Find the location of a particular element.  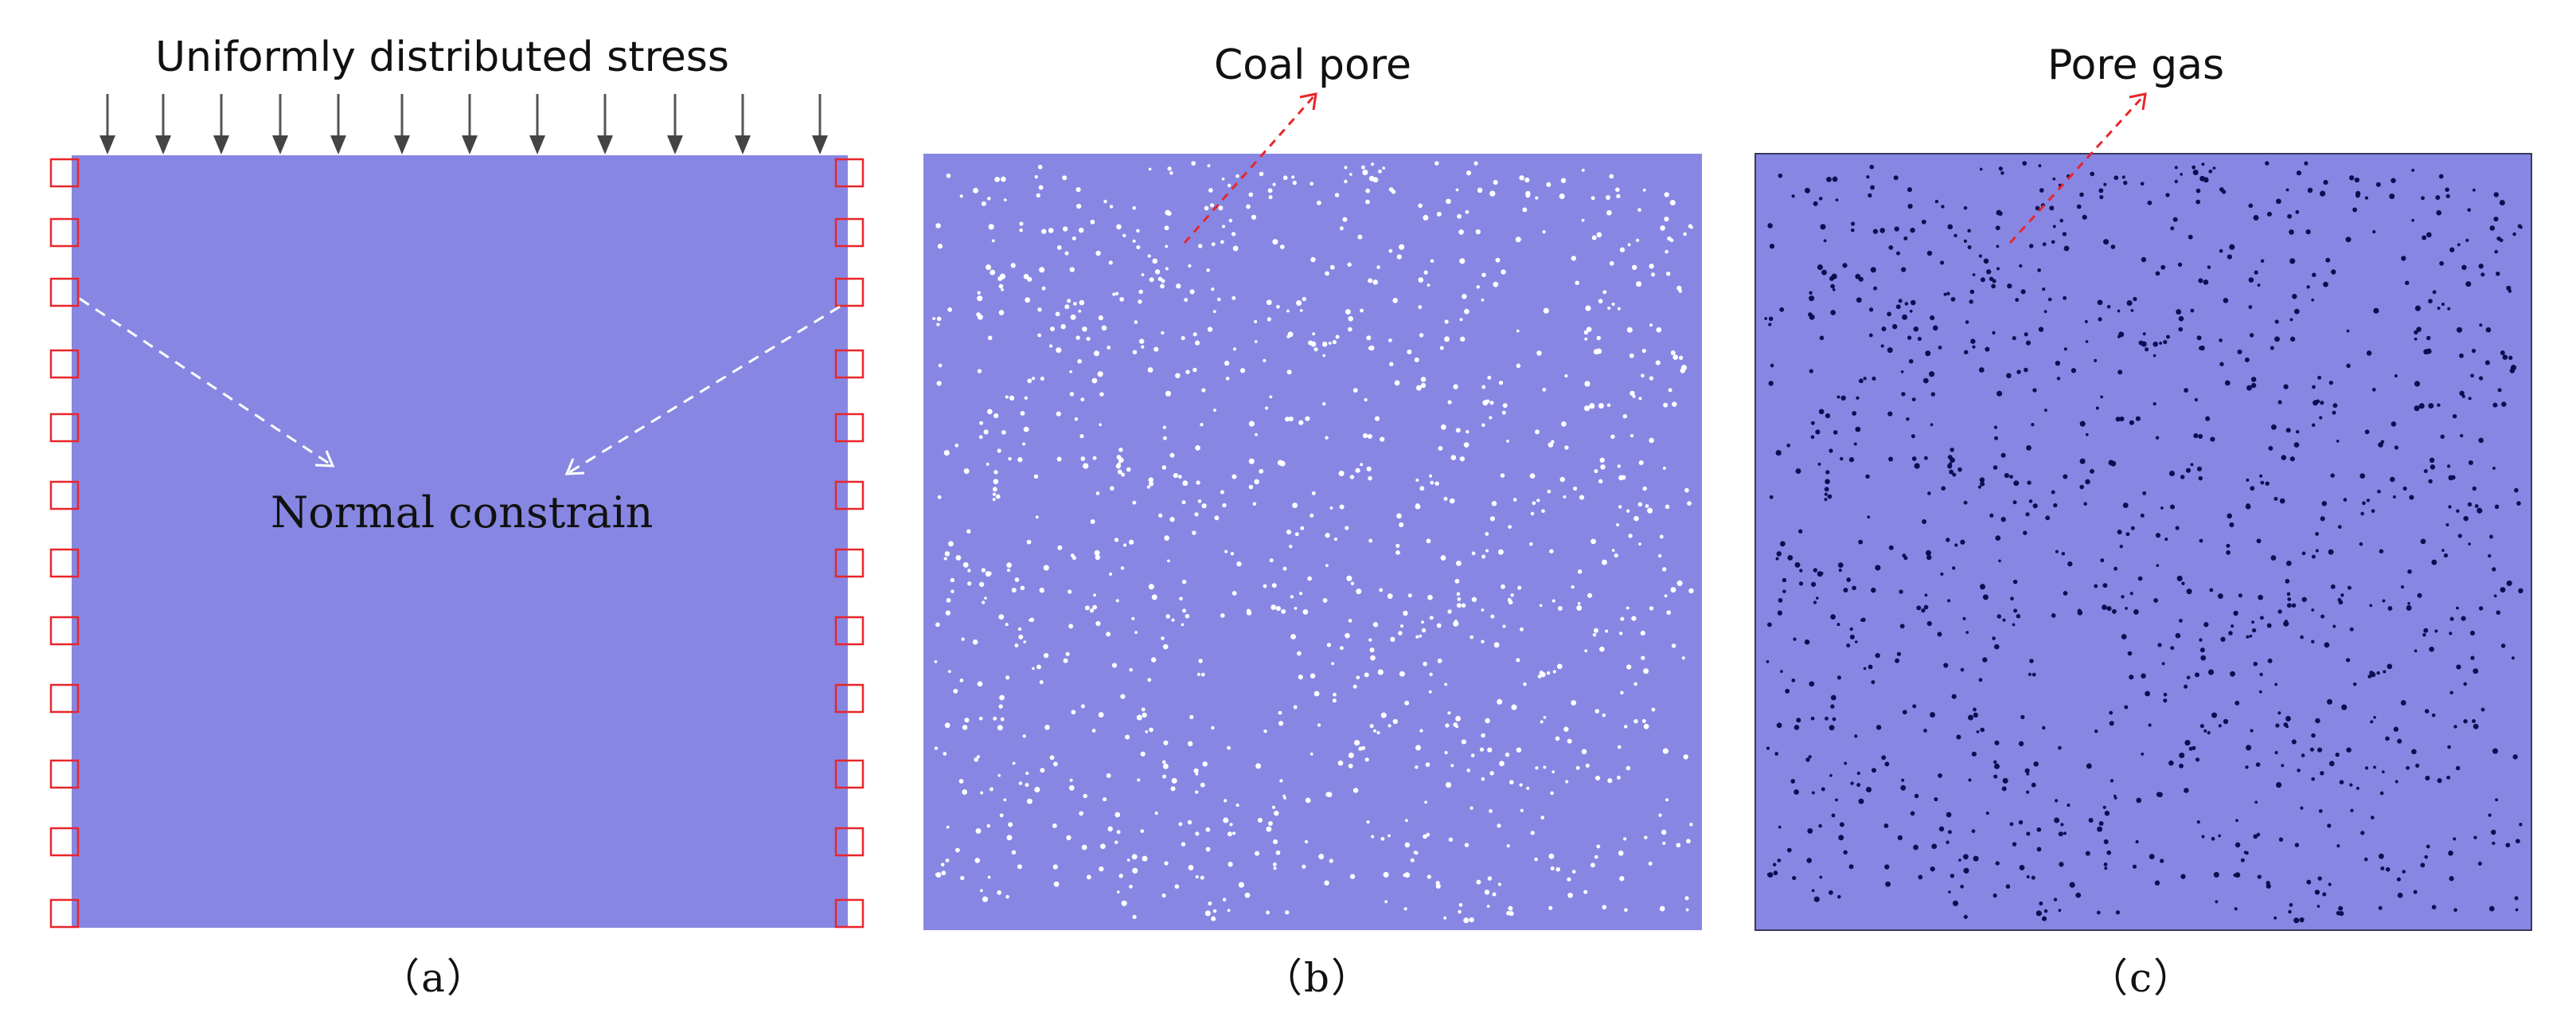

stress-arrow-head is located at coordinates (221, 145).